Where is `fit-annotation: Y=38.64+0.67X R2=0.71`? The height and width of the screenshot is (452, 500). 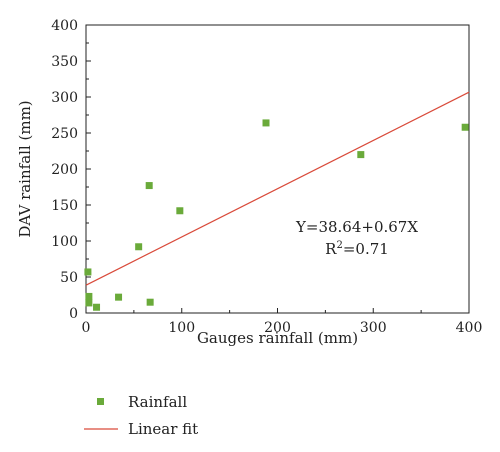
fit-annotation: Y=38.64+0.67X R2=0.71 is located at coordinates (356, 238).